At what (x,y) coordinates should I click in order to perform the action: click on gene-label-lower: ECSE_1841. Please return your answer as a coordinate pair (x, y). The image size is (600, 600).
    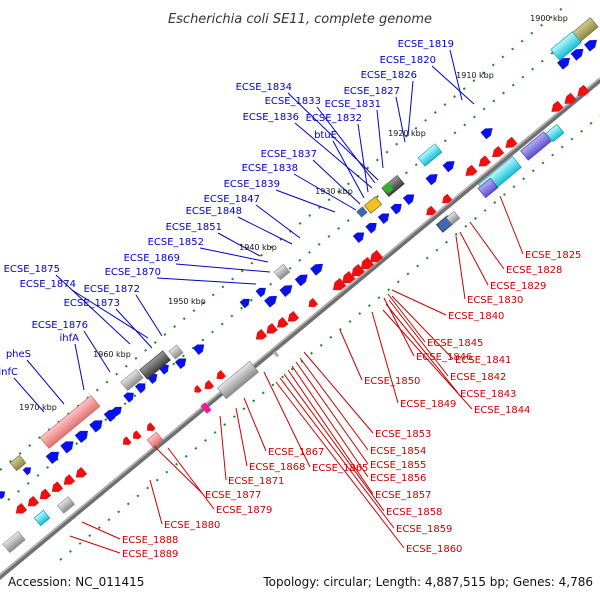
    Looking at the image, I should click on (483, 360).